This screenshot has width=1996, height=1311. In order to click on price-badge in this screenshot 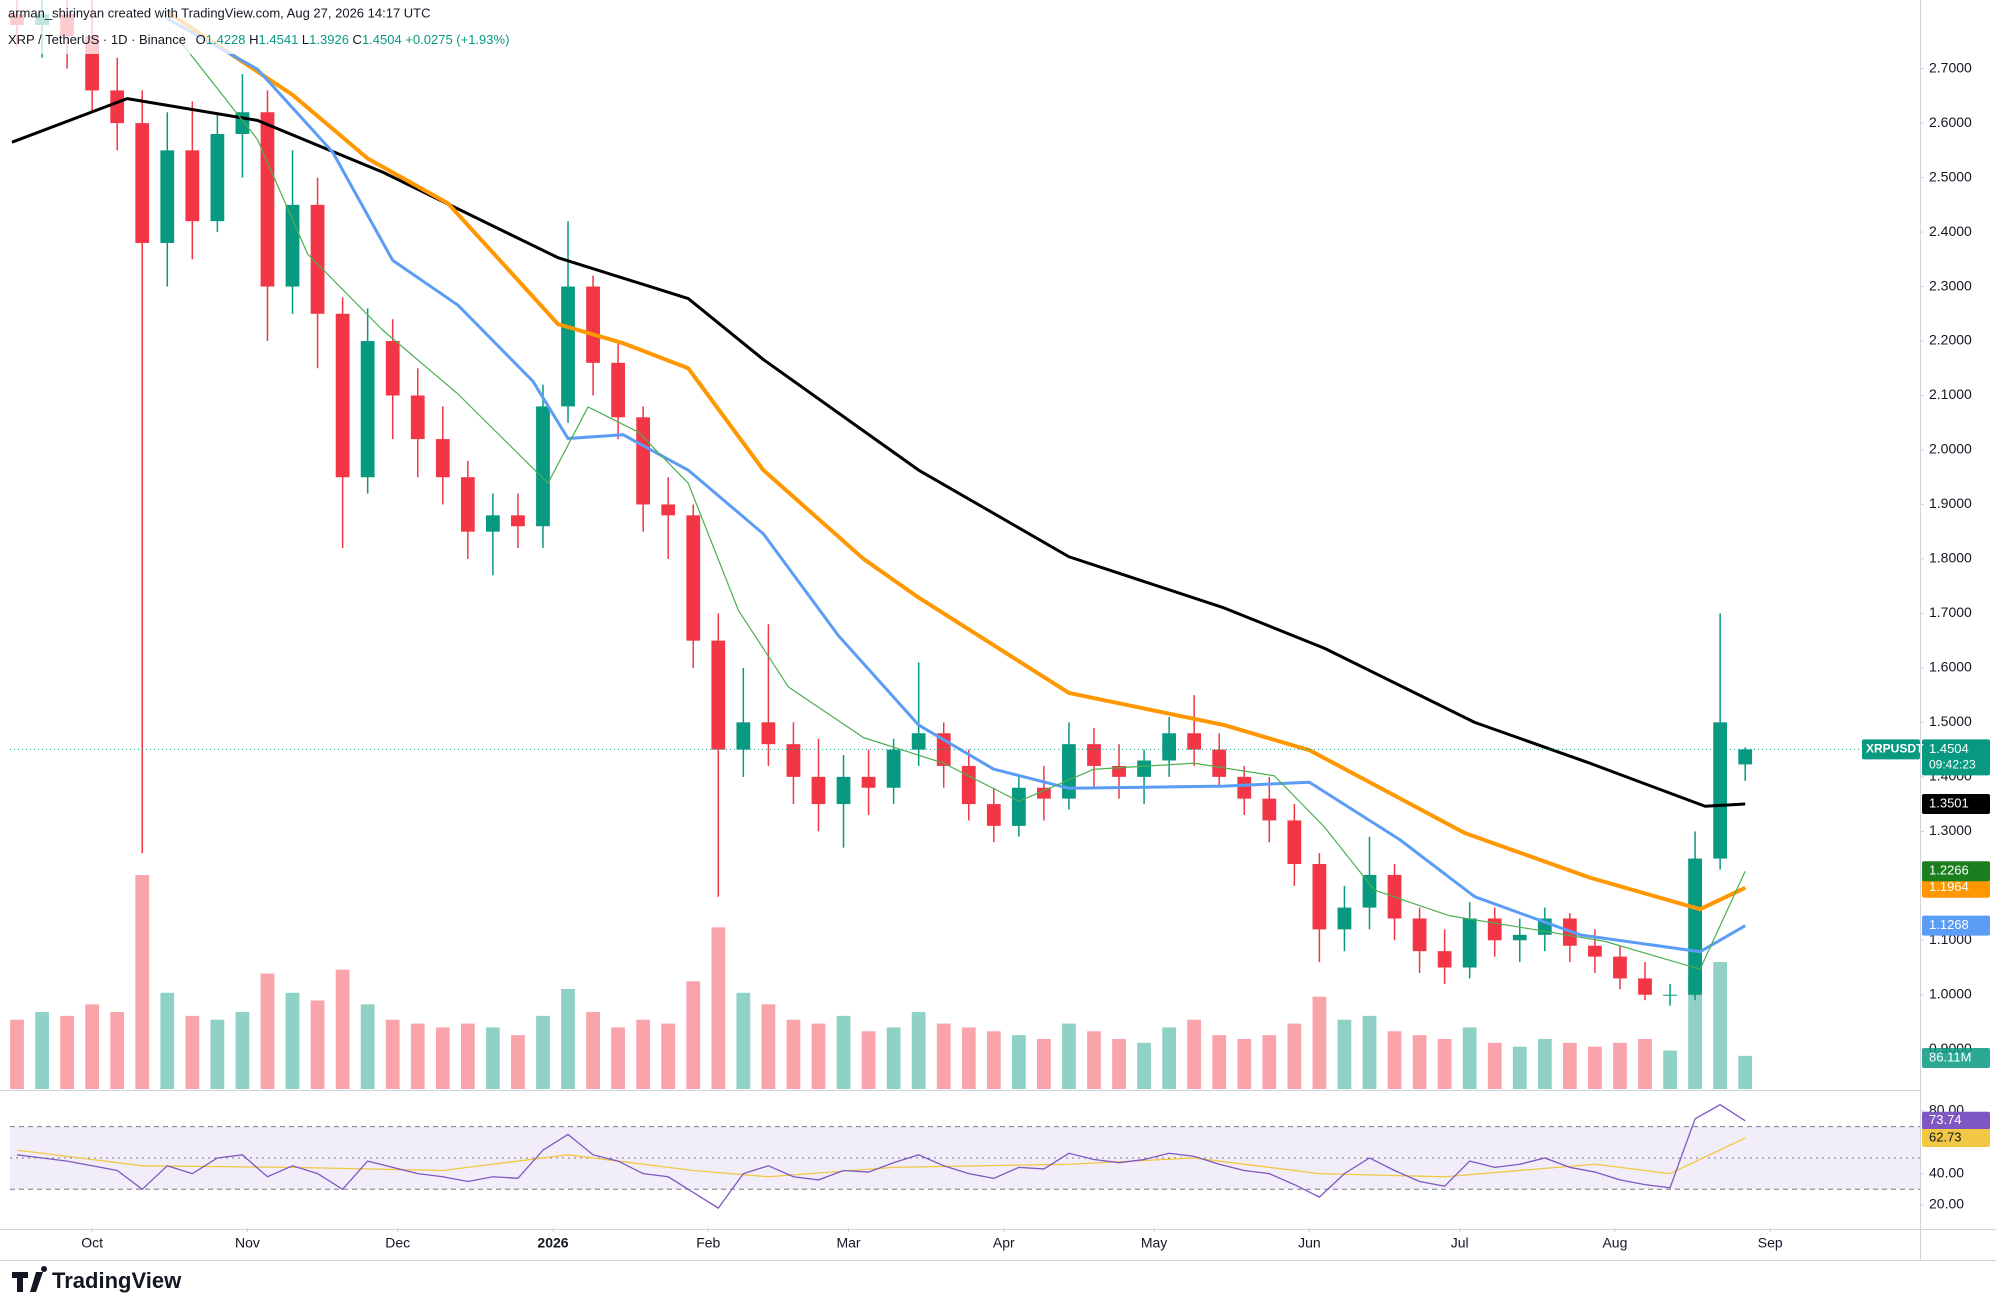, I will do `click(1956, 757)`.